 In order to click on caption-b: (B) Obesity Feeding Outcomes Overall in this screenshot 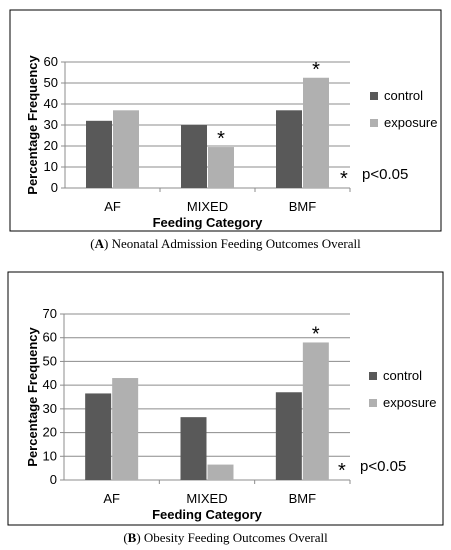, I will do `click(225, 537)`.